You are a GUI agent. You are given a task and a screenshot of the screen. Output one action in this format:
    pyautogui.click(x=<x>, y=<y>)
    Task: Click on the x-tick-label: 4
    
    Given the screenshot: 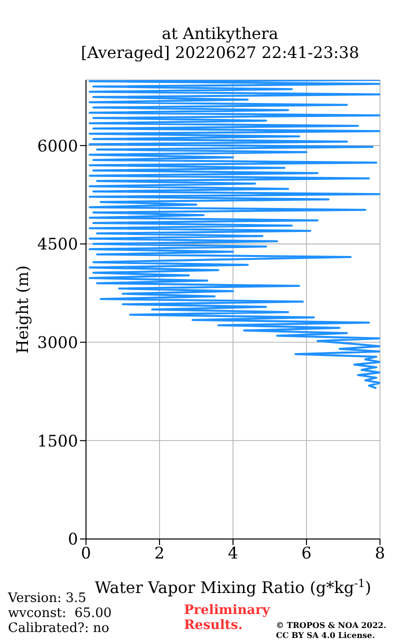 What is the action you would take?
    pyautogui.click(x=233, y=552)
    